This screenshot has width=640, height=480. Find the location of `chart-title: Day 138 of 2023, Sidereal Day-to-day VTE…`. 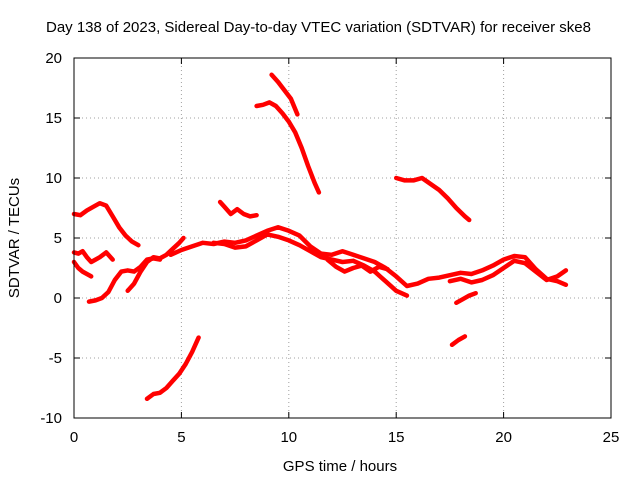

chart-title: Day 138 of 2023, Sidereal Day-to-day VTE… is located at coordinates (318, 27).